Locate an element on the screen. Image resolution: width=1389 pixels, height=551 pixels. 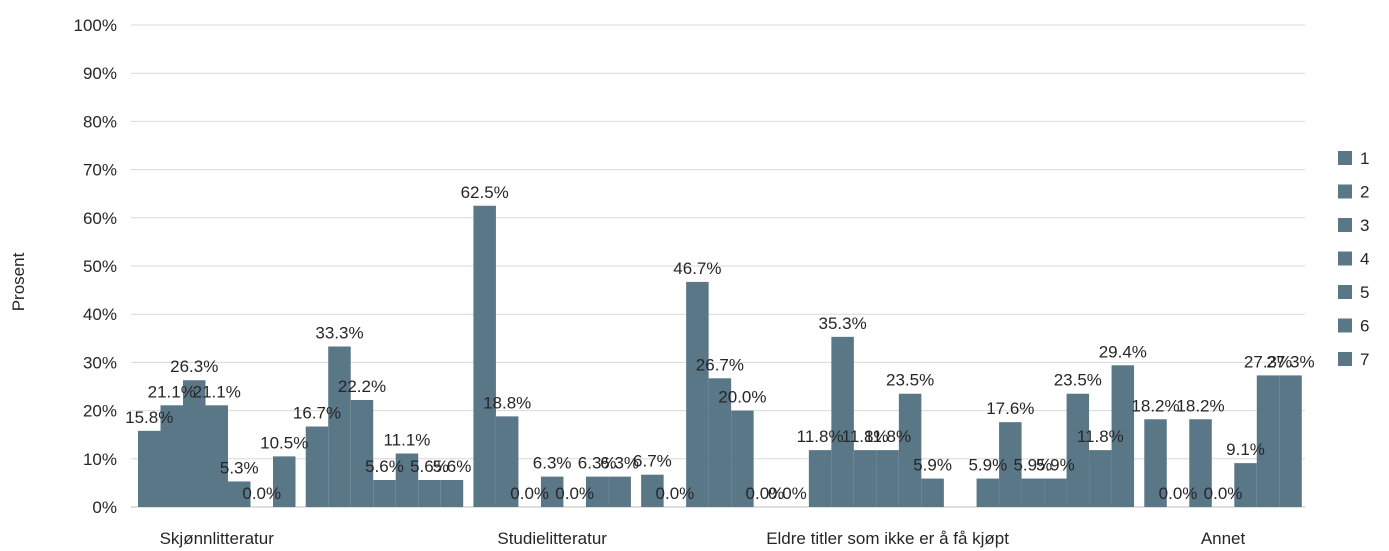
y-tick-label: 70% is located at coordinates (100, 170).